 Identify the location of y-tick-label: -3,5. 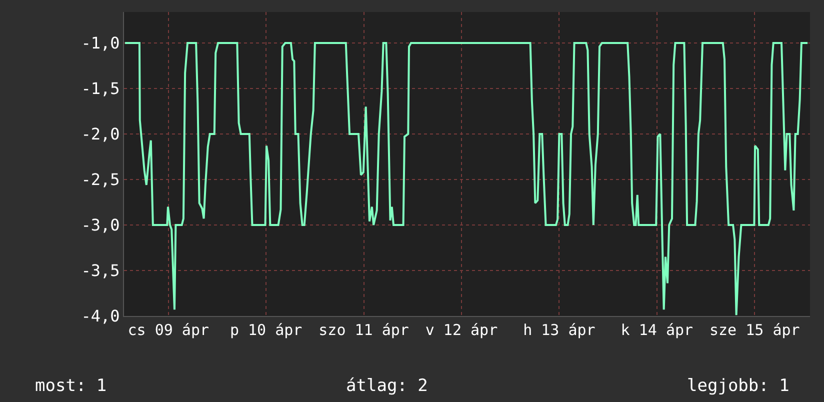
(100, 270).